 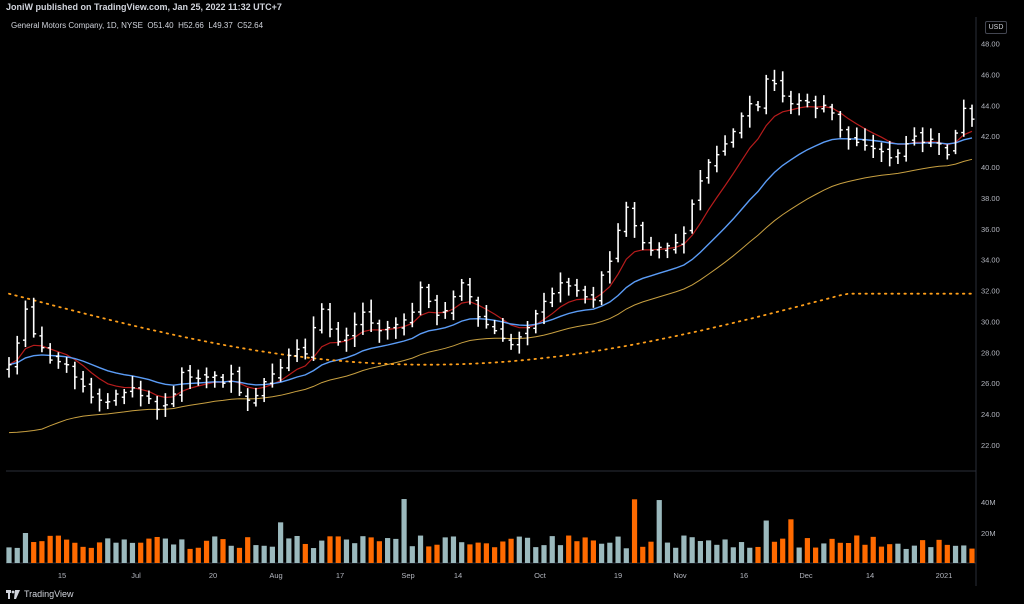 What do you see at coordinates (163, 25) in the screenshot?
I see `legend-open: 51.40` at bounding box center [163, 25].